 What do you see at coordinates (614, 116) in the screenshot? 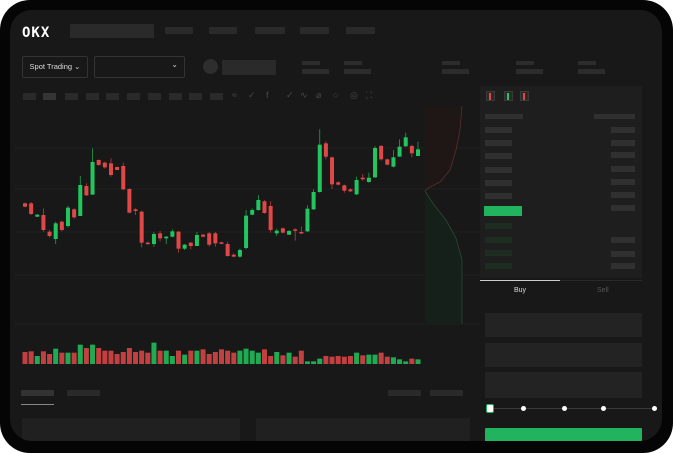
I see `order-book-header` at bounding box center [614, 116].